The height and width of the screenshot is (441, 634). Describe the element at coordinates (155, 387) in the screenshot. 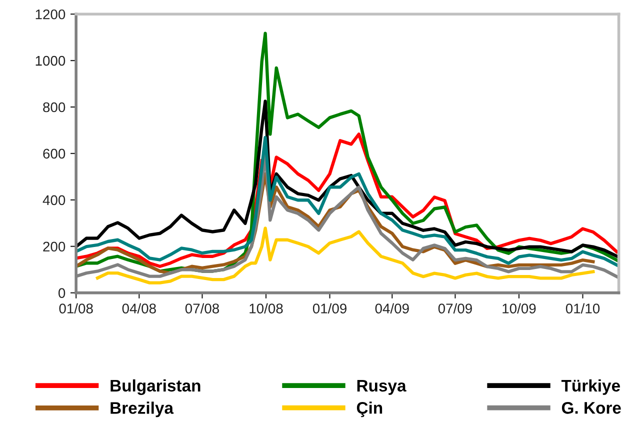

I see `legend-label: Bulgaristan` at that location.